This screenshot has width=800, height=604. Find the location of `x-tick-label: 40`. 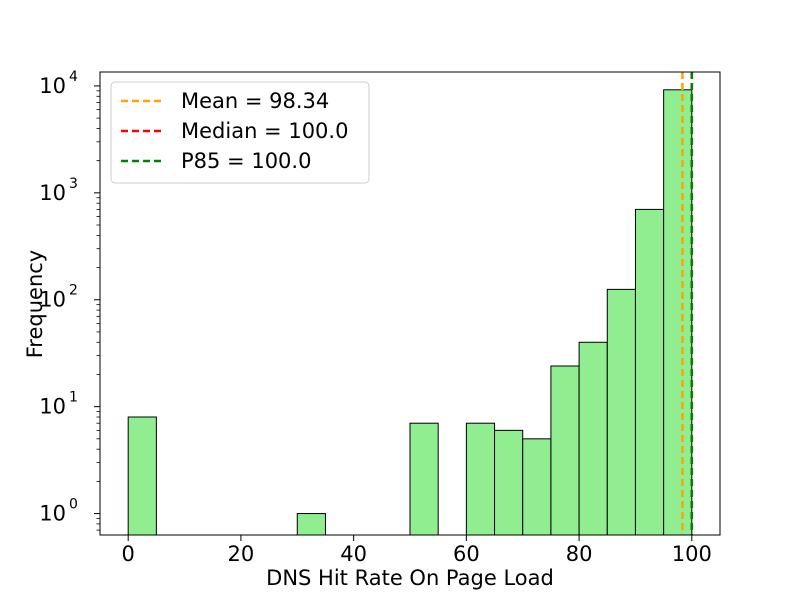

x-tick-label: 40 is located at coordinates (353, 554).